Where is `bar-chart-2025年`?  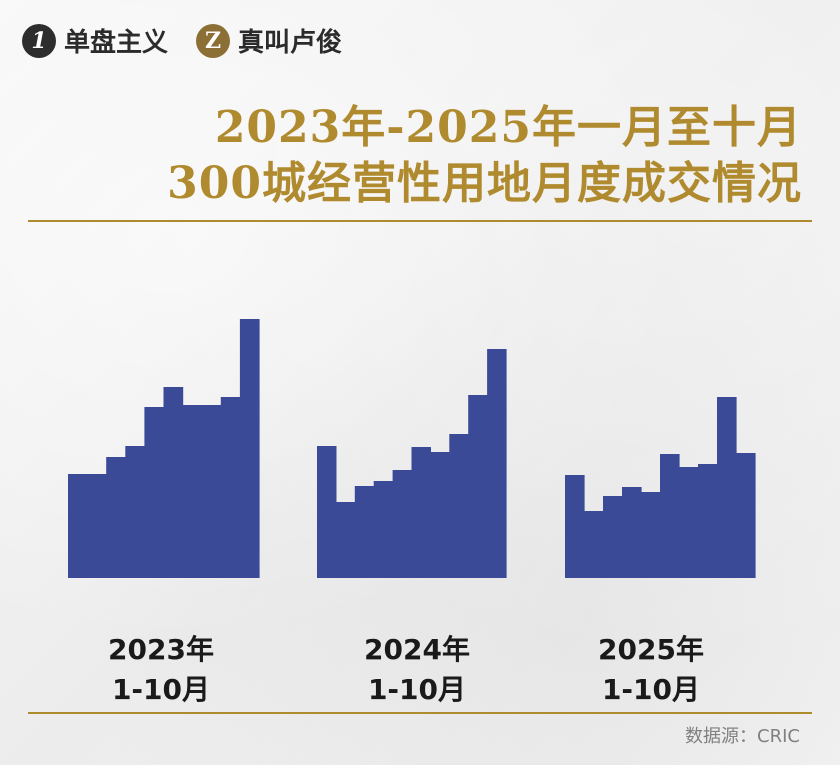
bar-chart-2025年 is located at coordinates (660, 487).